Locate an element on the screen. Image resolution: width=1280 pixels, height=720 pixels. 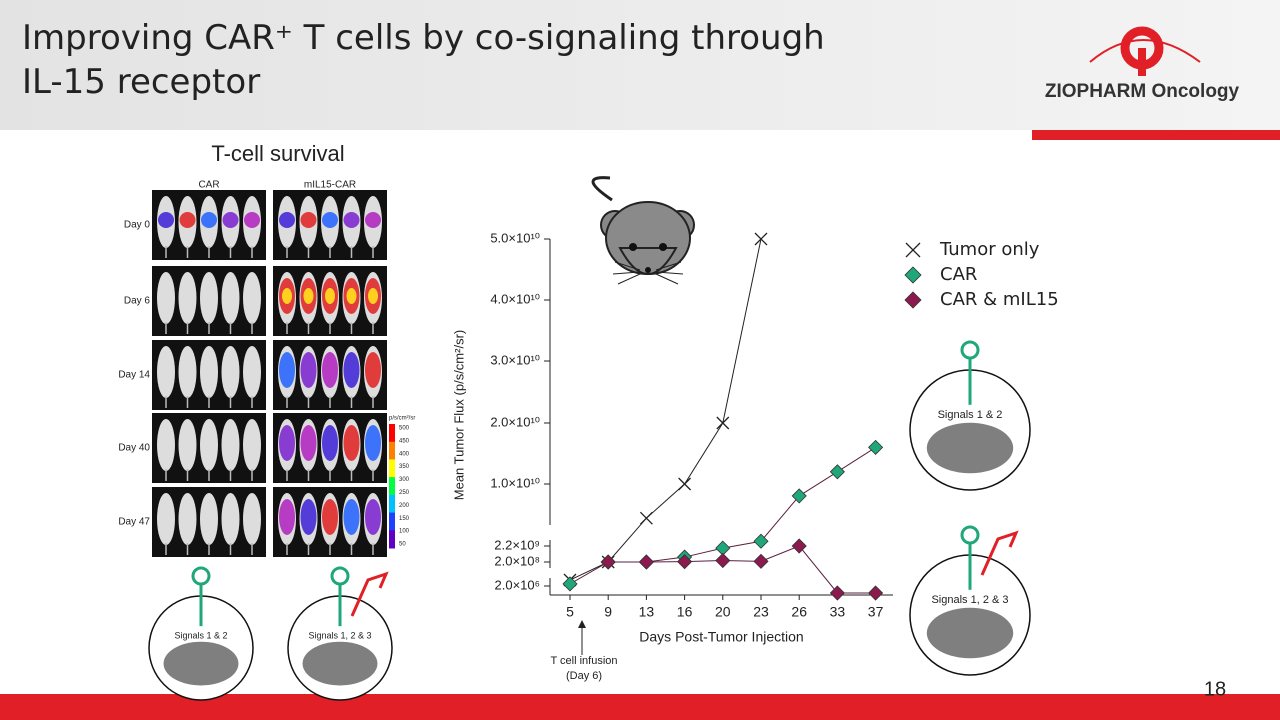
colorbar-tick: 300 is located at coordinates (404, 480).